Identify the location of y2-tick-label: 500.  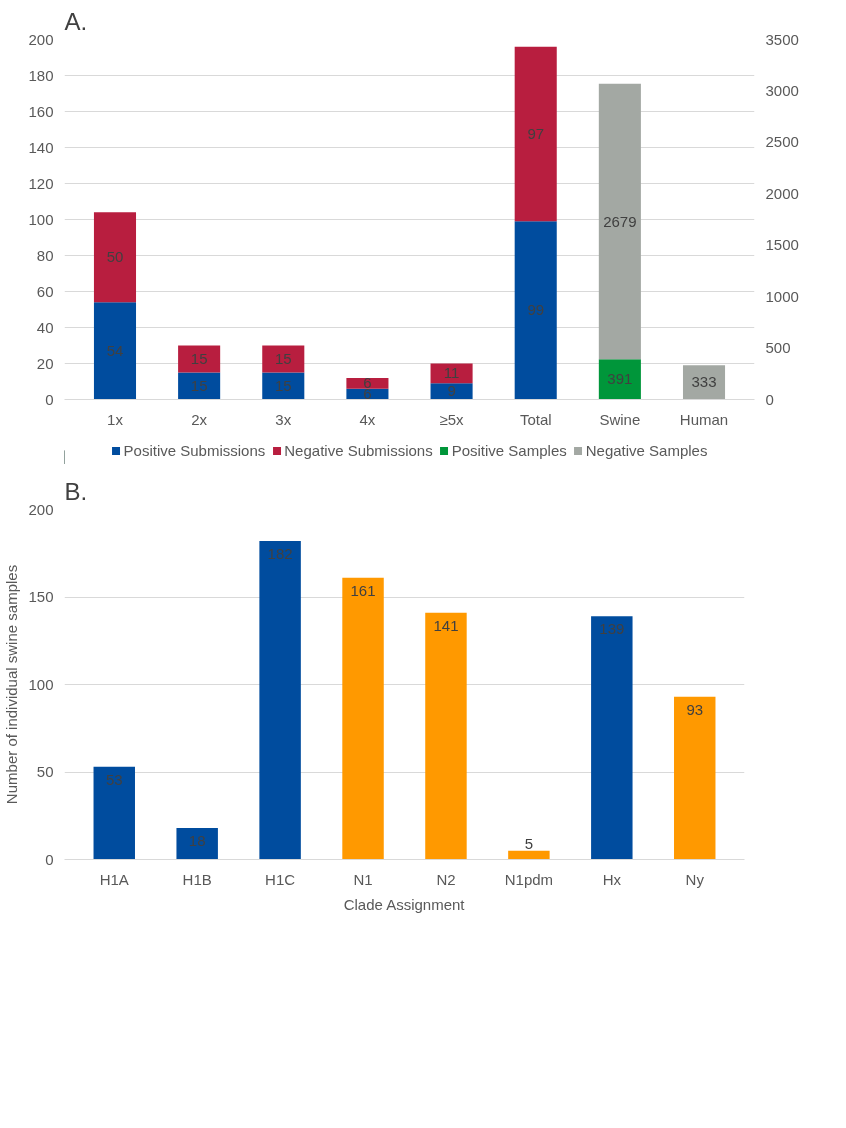
(778, 348).